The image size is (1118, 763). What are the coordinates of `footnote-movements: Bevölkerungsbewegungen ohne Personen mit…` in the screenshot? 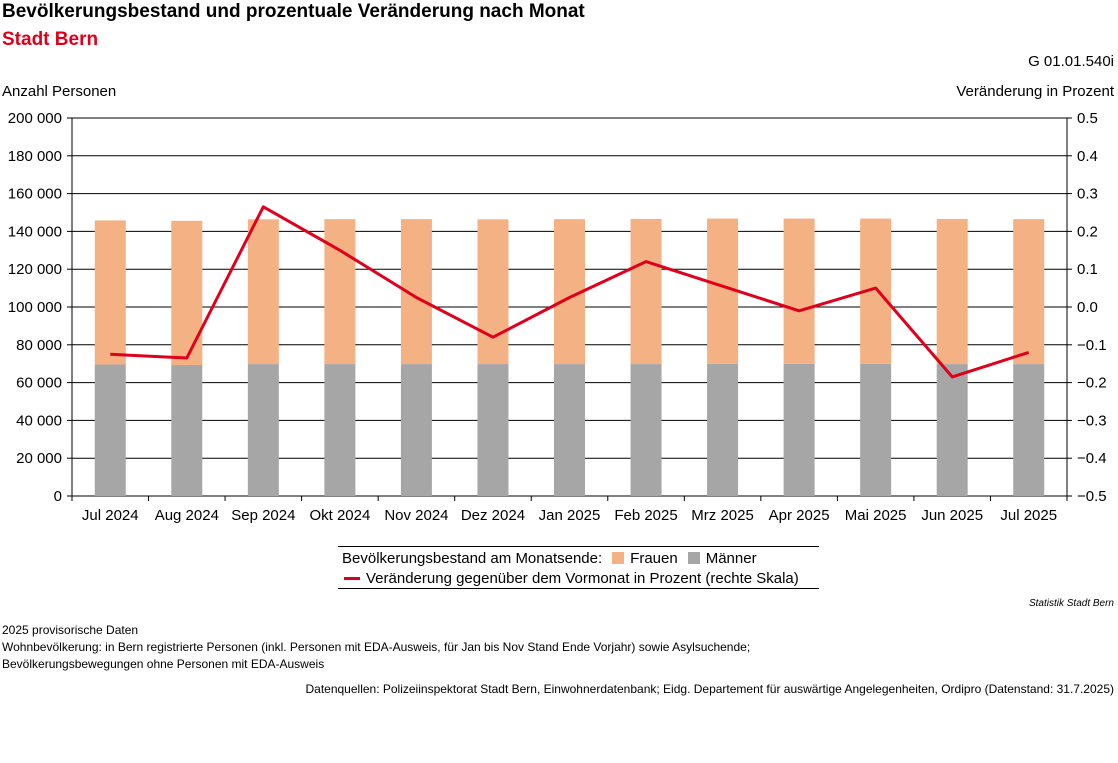 It's located at (163, 664).